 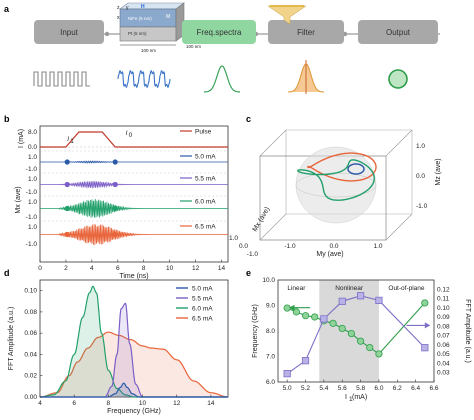 What do you see at coordinates (443, 289) in the screenshot?
I see `ytick-right: 0.12` at bounding box center [443, 289].